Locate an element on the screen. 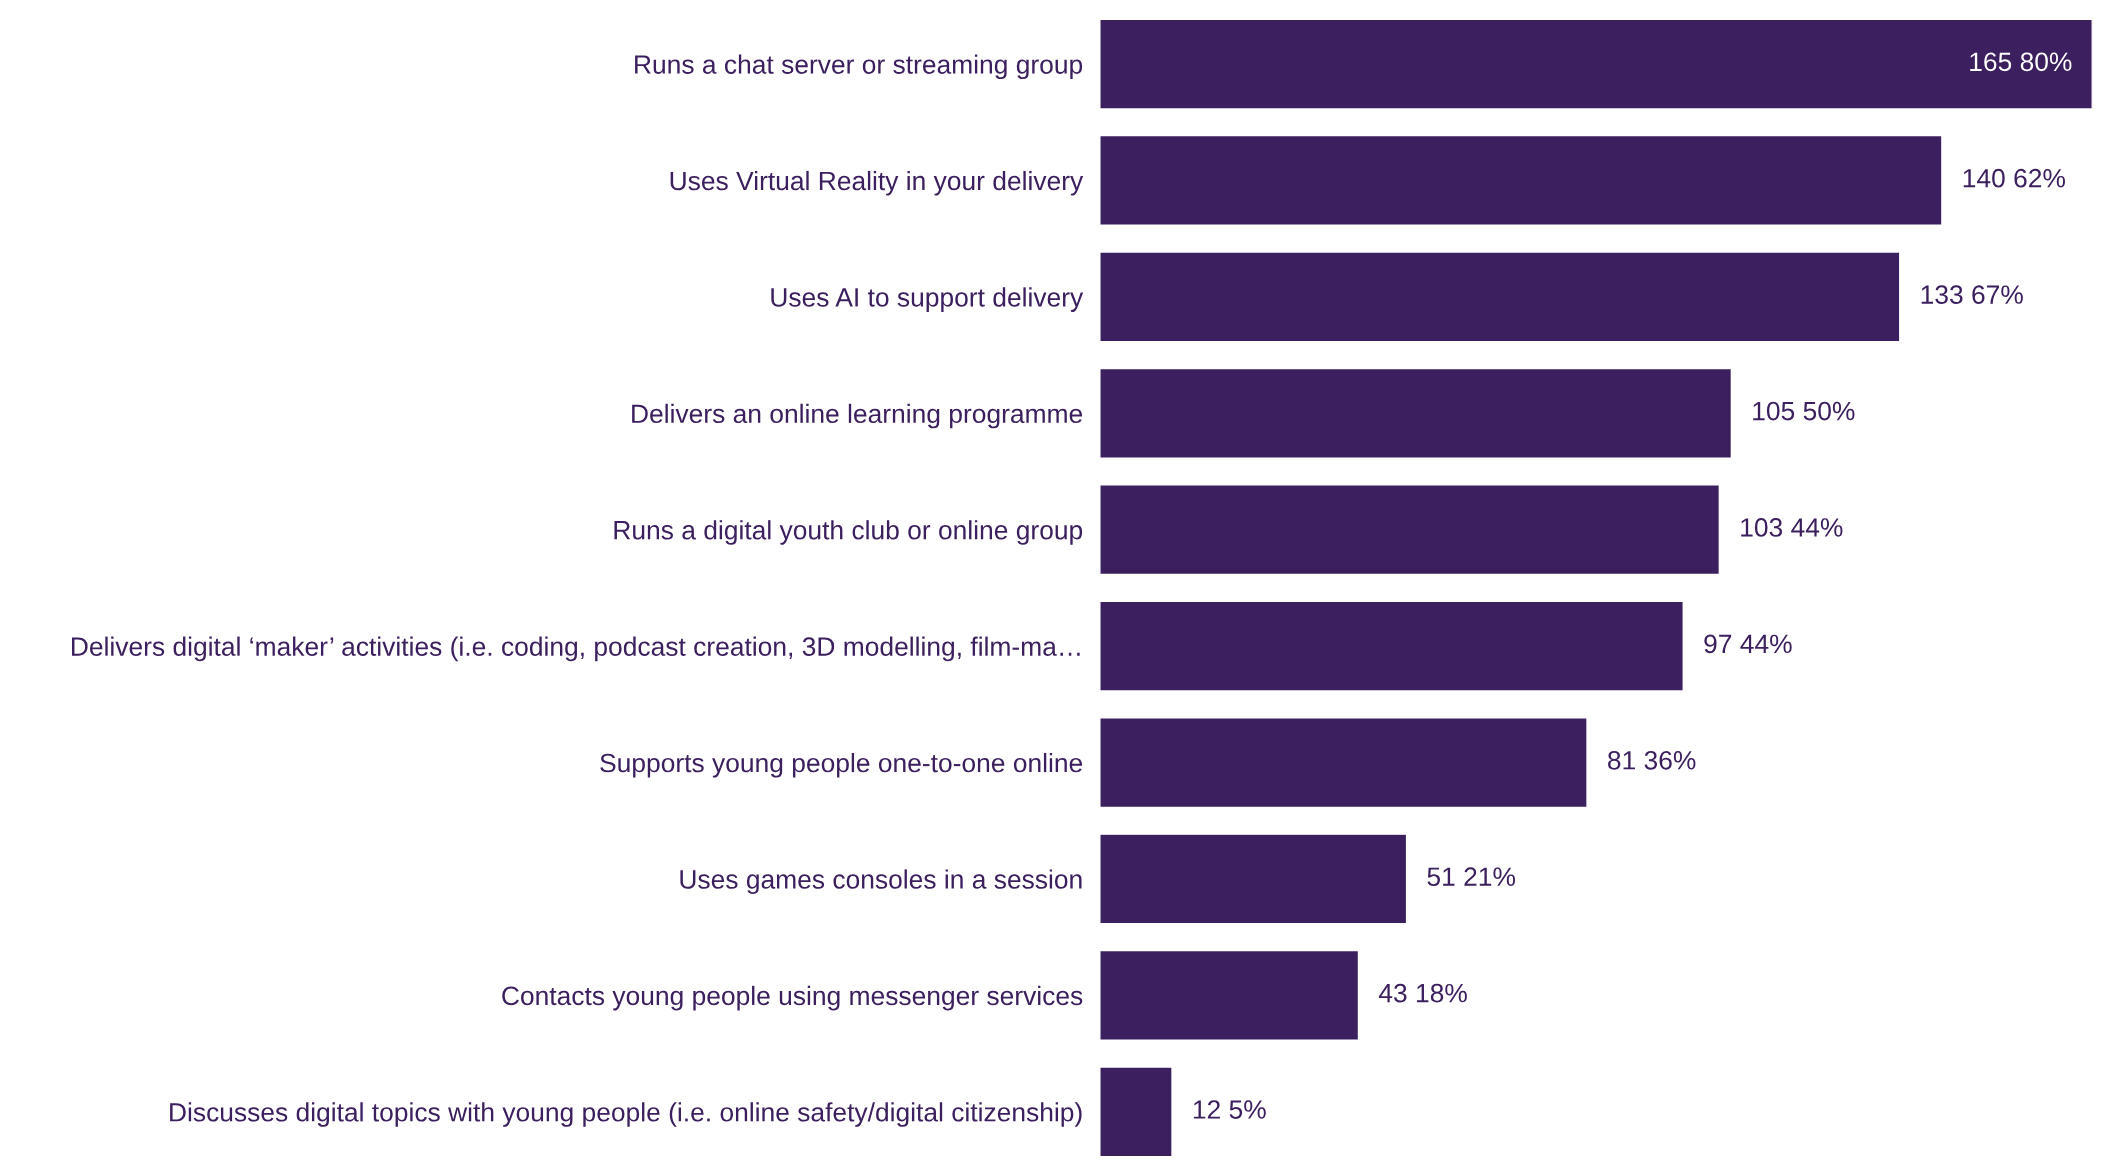 This screenshot has width=2107, height=1170. data-label: 51 21% is located at coordinates (1471, 877).